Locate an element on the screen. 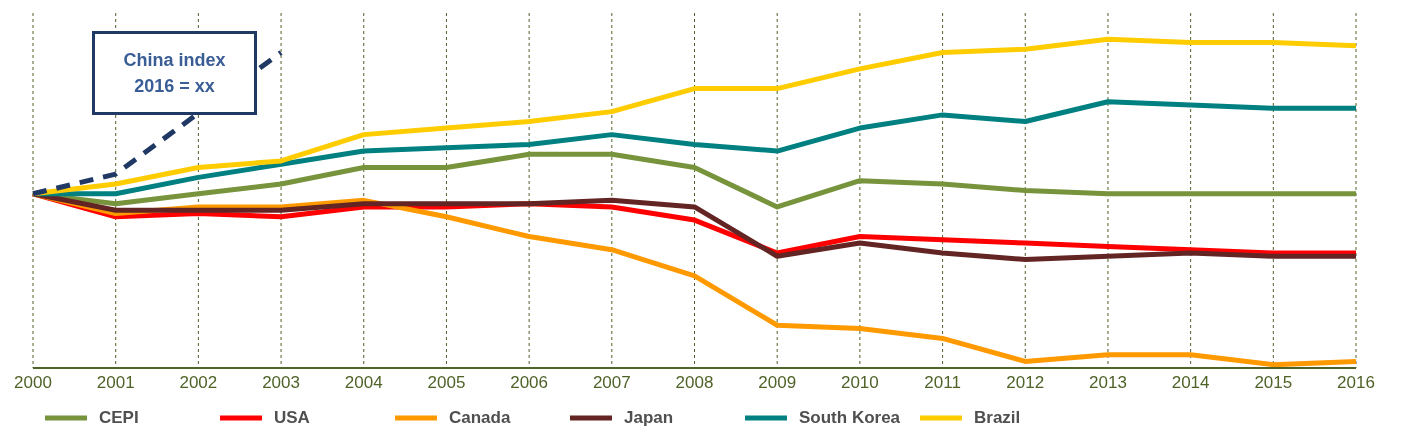  x-tick-label: 2014 is located at coordinates (1190, 383).